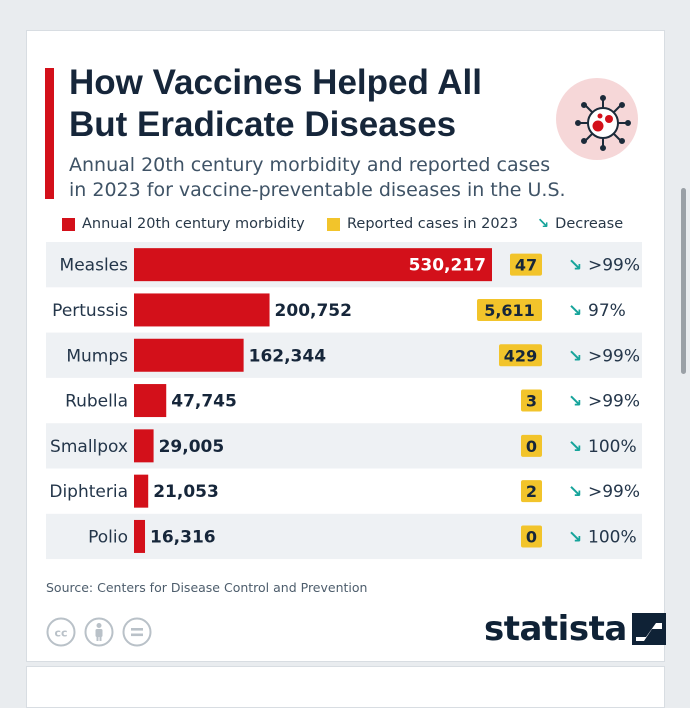 This screenshot has height=708, width=690. Describe the element at coordinates (344, 536) in the screenshot. I see `row-stripe` at that location.